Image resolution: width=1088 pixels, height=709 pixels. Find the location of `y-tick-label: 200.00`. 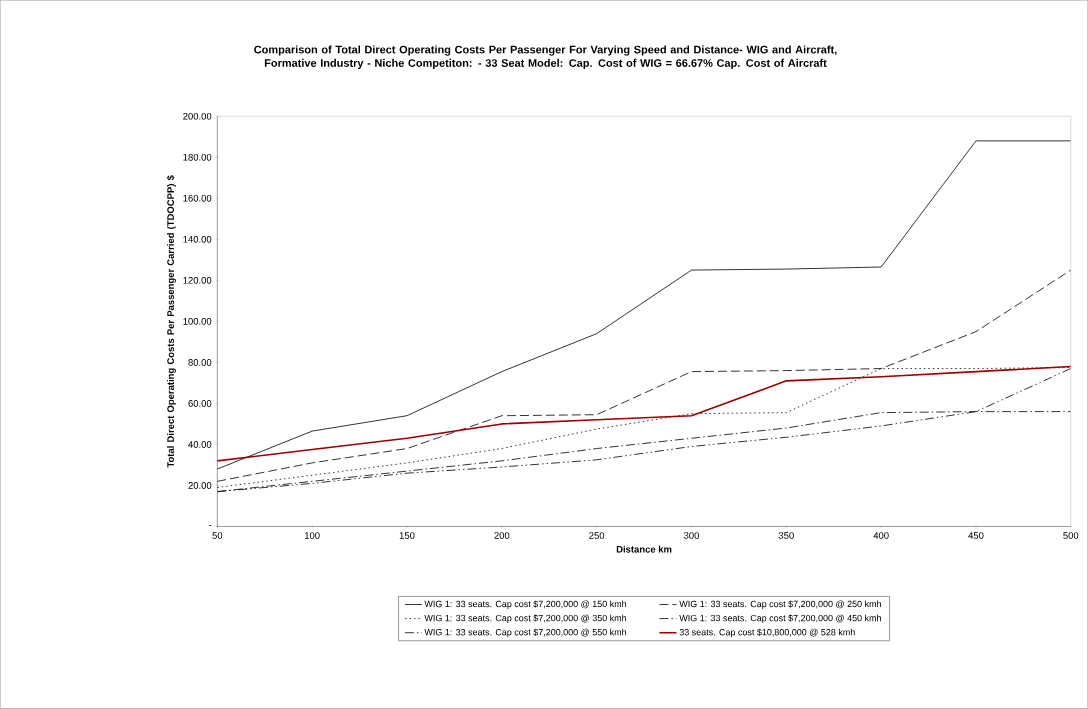

y-tick-label: 200.00 is located at coordinates (197, 116).